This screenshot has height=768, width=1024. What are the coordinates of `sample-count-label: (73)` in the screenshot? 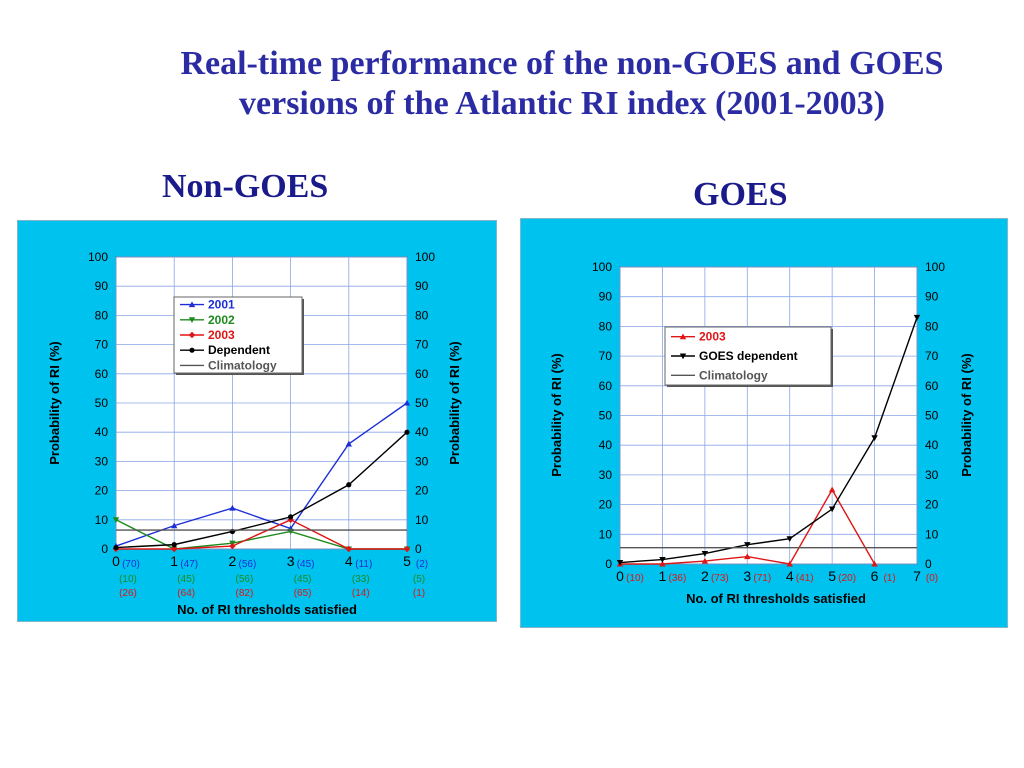 It's located at (720, 578).